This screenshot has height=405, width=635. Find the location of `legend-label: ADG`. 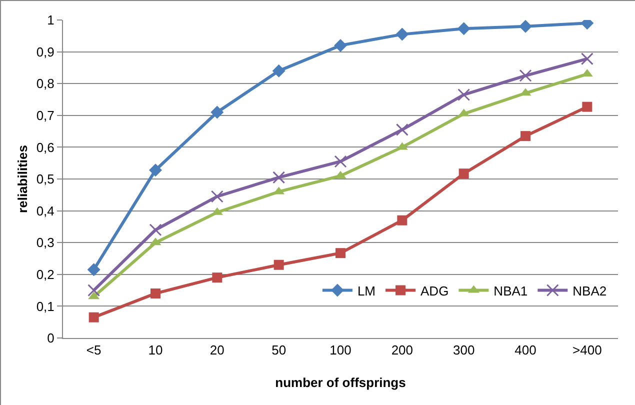

legend-label: ADG is located at coordinates (434, 290).